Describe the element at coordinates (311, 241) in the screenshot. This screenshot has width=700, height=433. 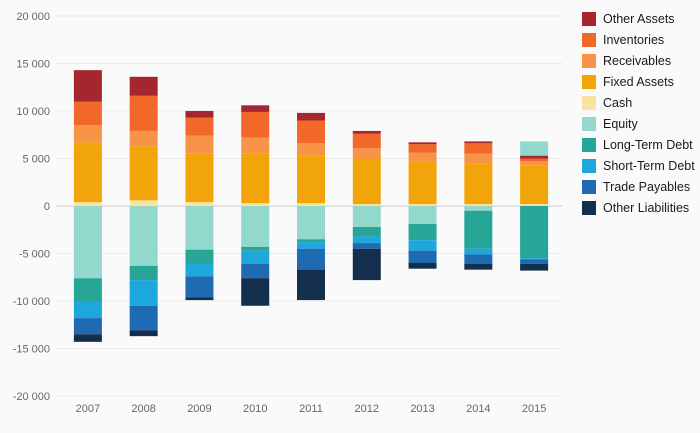
I see `bar-segment-long-term-debt-2011` at that location.